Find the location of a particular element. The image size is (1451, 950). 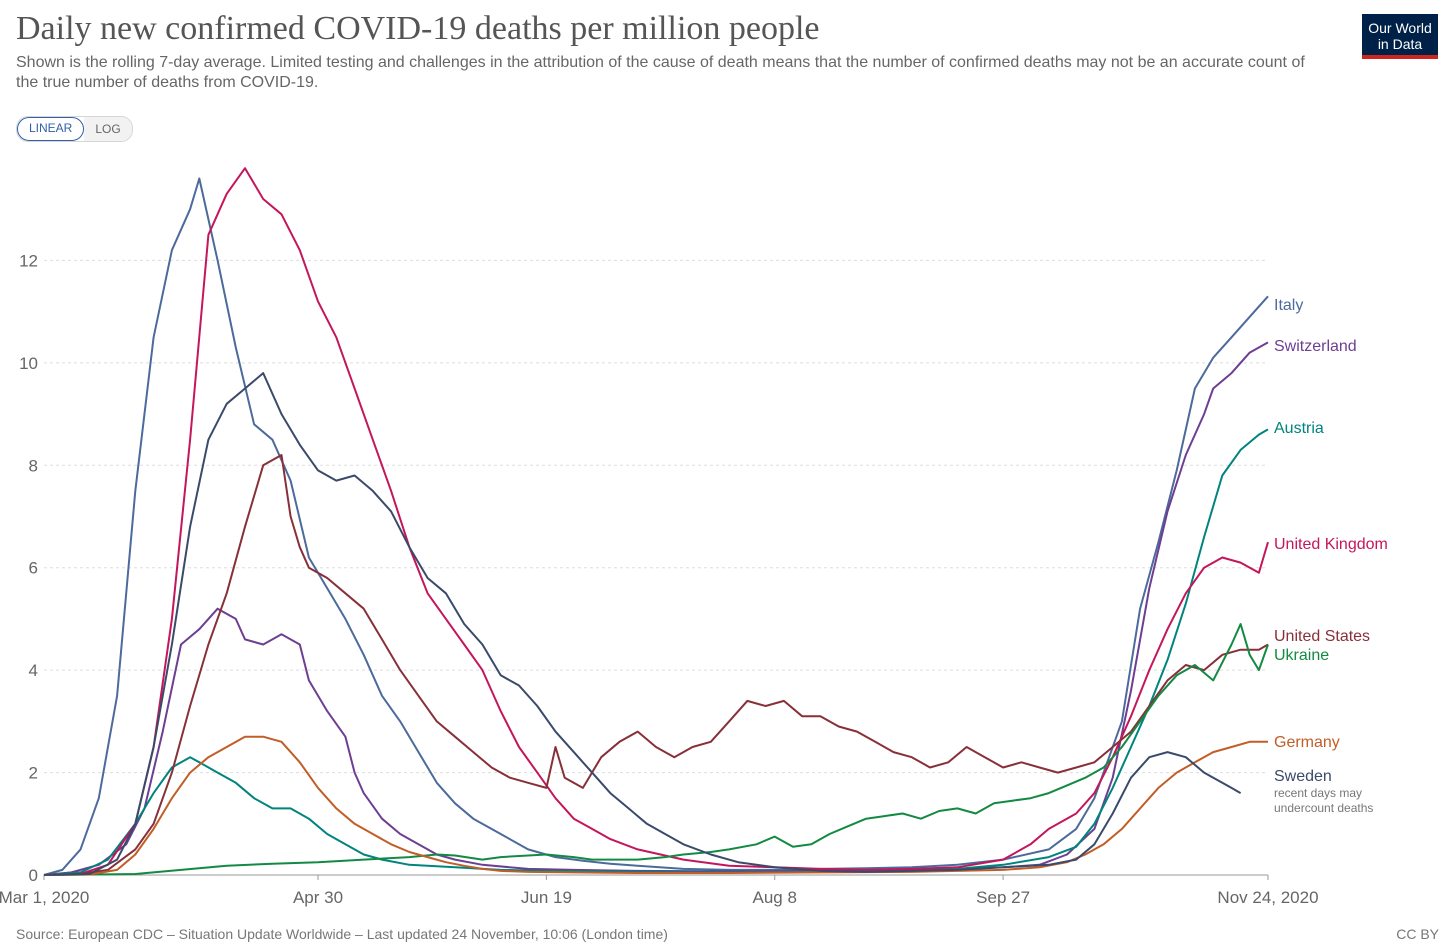

y-tick-label: 10 is located at coordinates (28, 363).